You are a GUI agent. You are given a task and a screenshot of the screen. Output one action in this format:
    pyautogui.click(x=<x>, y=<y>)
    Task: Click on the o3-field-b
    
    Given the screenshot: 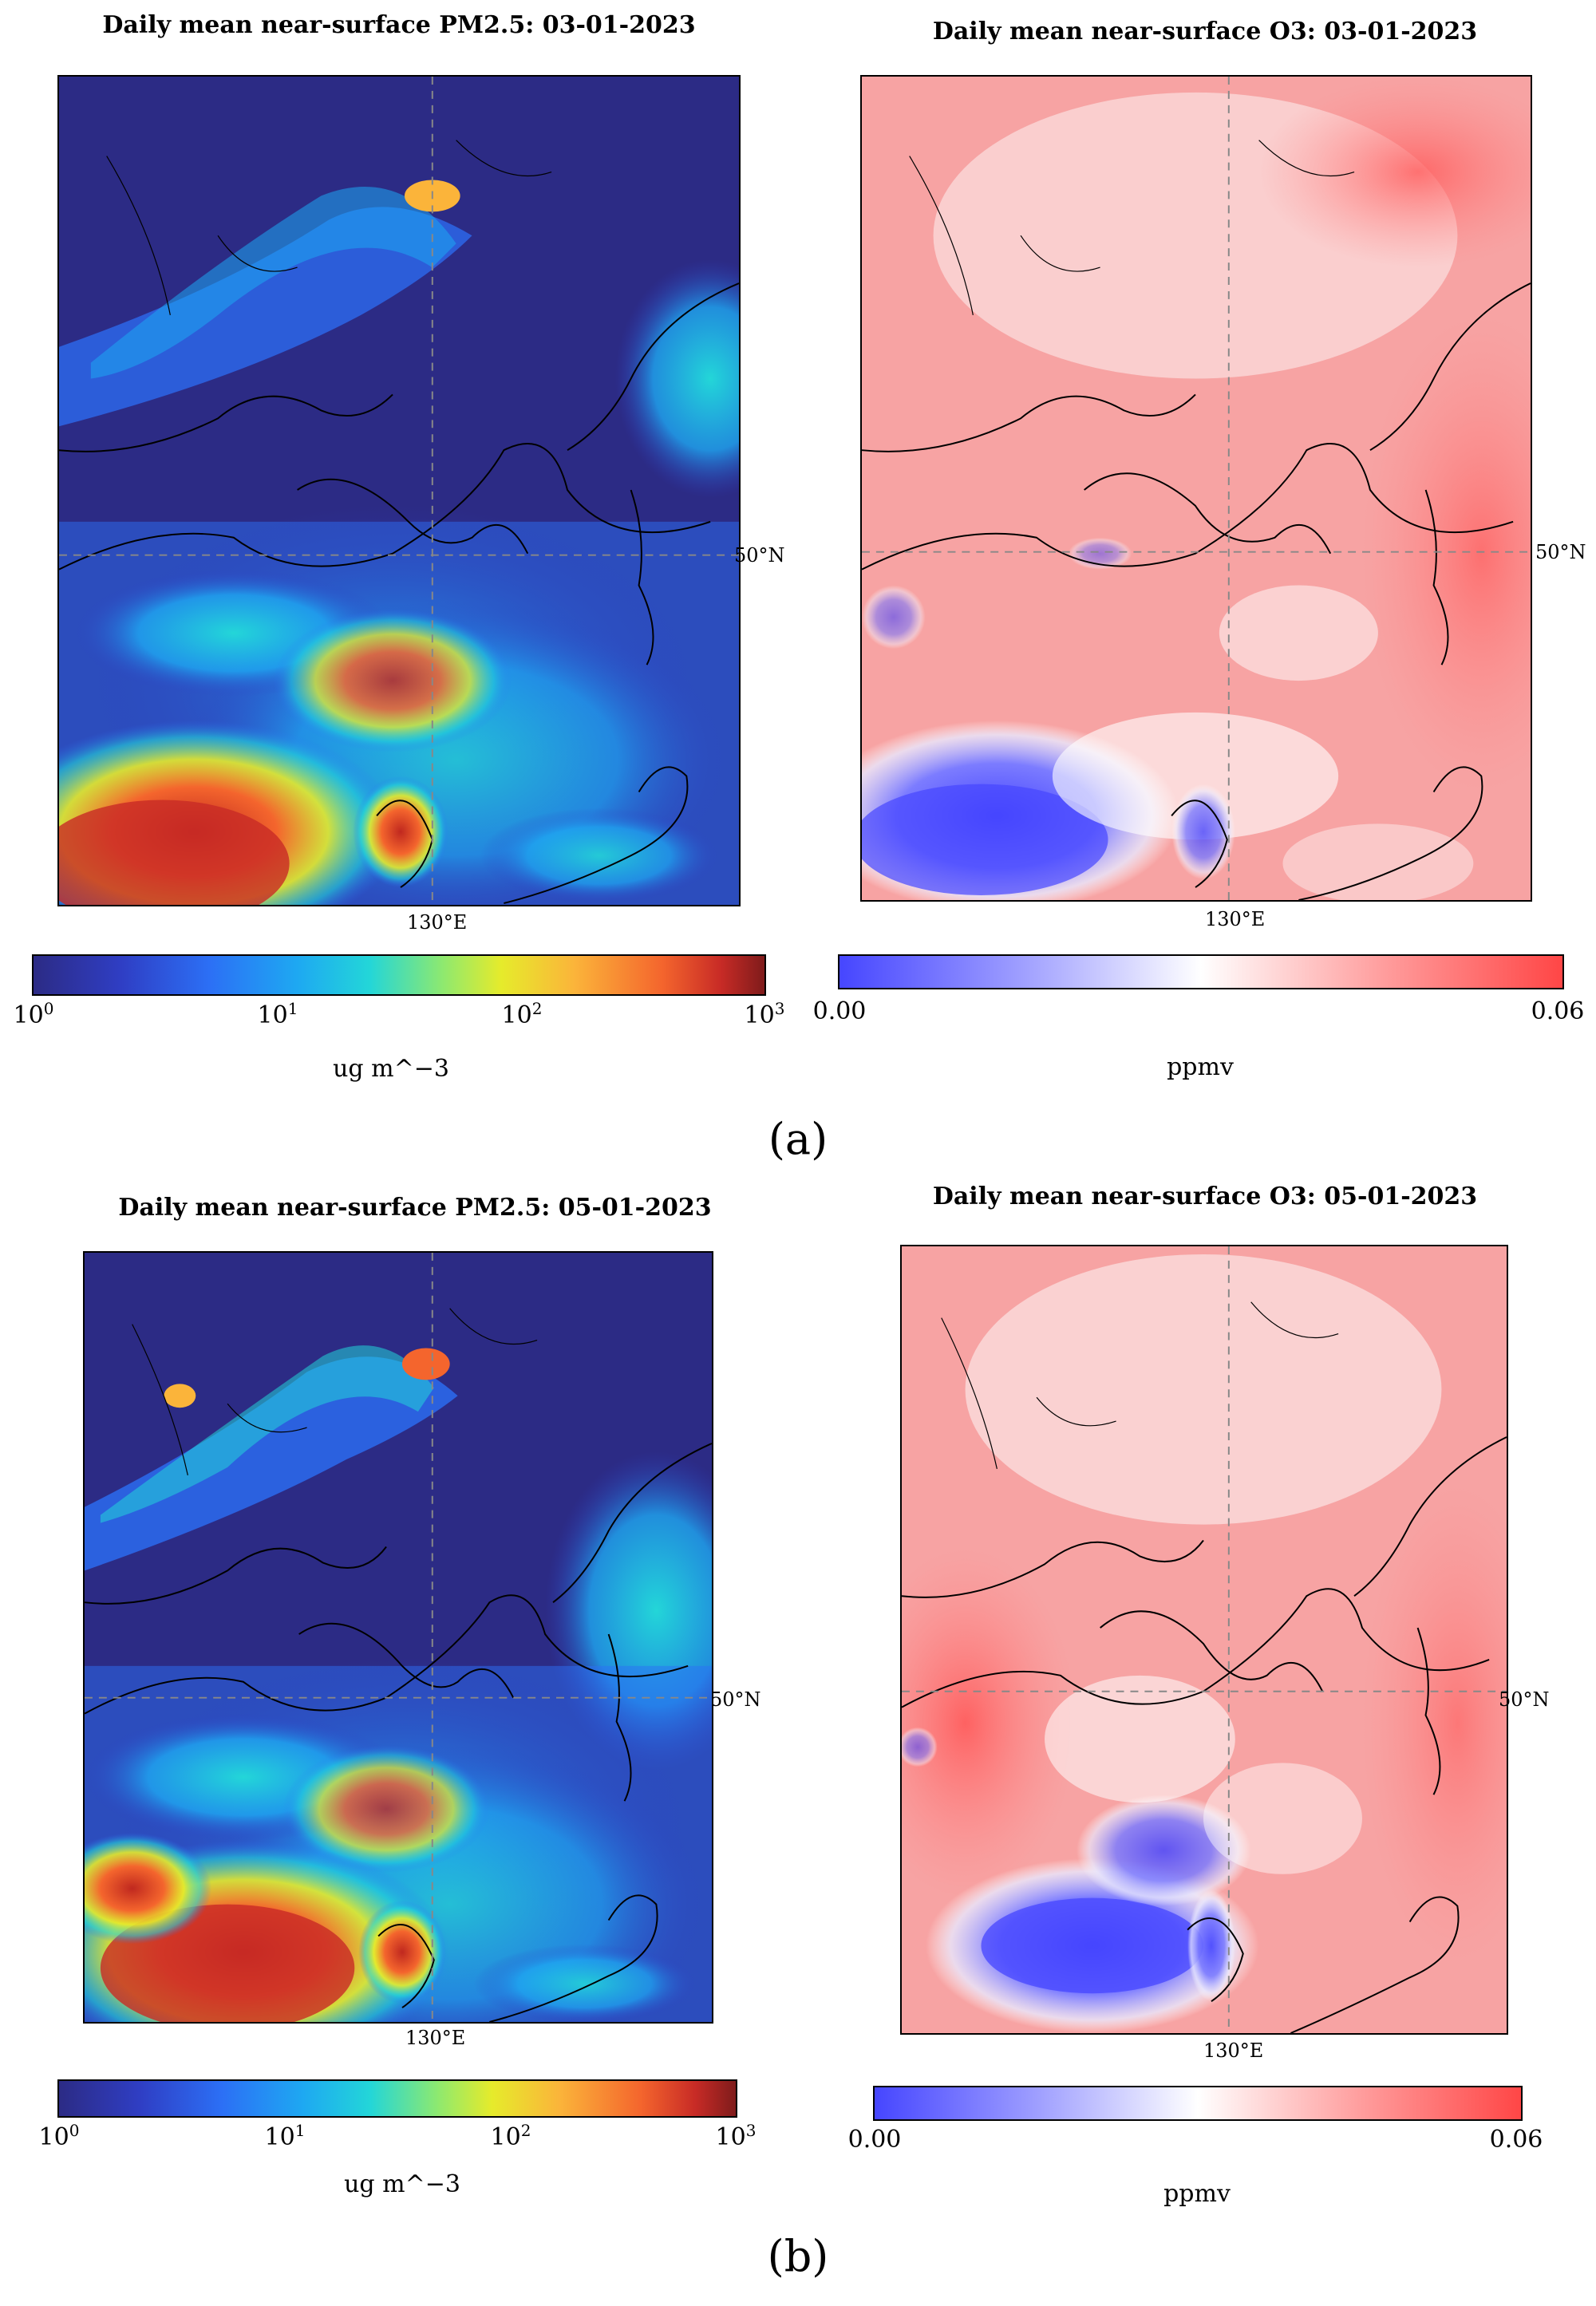 What is the action you would take?
    pyautogui.click(x=1204, y=1640)
    